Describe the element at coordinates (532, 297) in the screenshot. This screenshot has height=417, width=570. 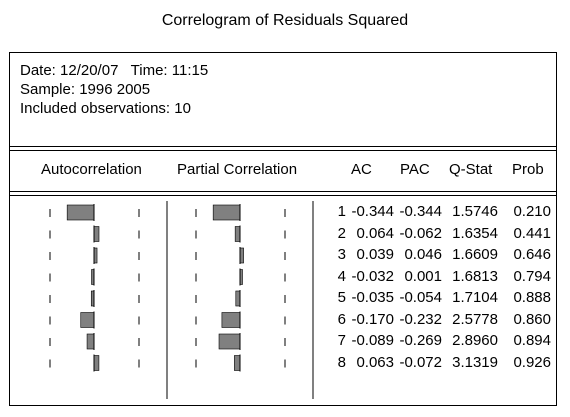
I see `prob-value: 0.888` at that location.